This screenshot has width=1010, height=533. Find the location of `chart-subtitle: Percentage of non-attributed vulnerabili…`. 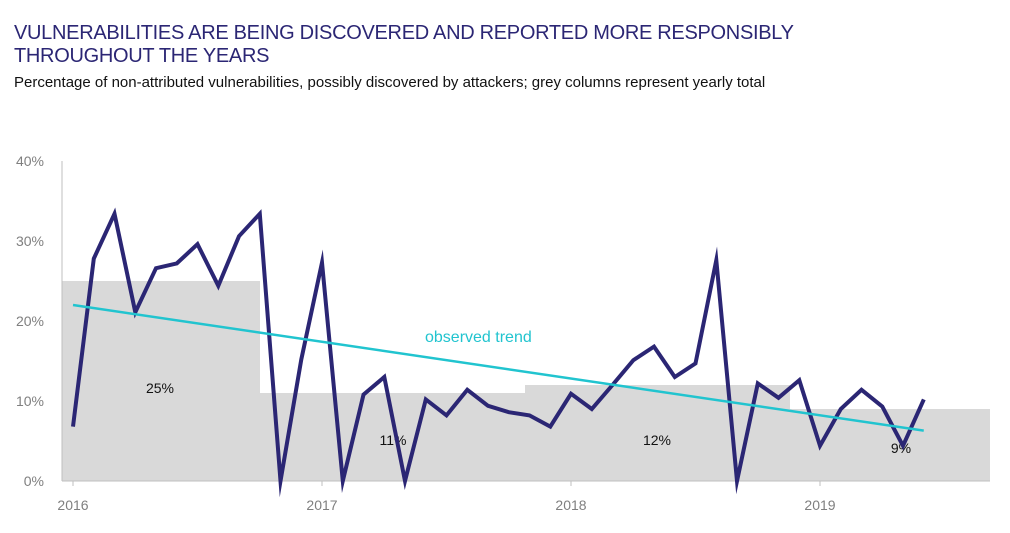

chart-subtitle: Percentage of non-attributed vulnerabili… is located at coordinates (390, 82).